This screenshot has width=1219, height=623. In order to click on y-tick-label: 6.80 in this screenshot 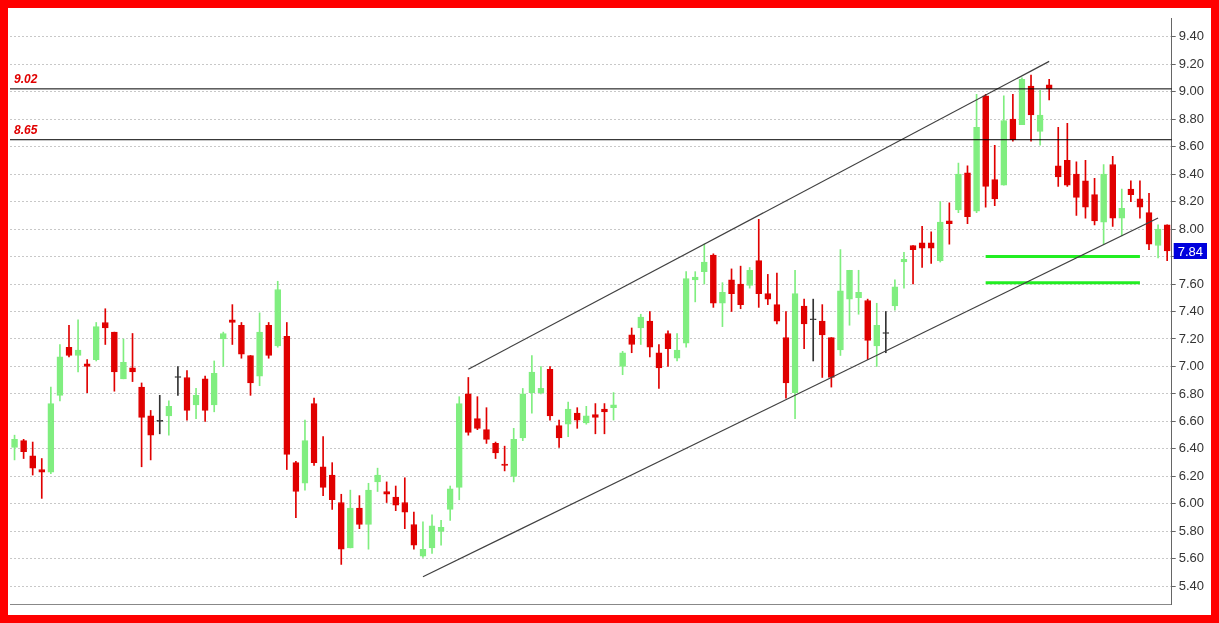, I will do `click(1191, 393)`.